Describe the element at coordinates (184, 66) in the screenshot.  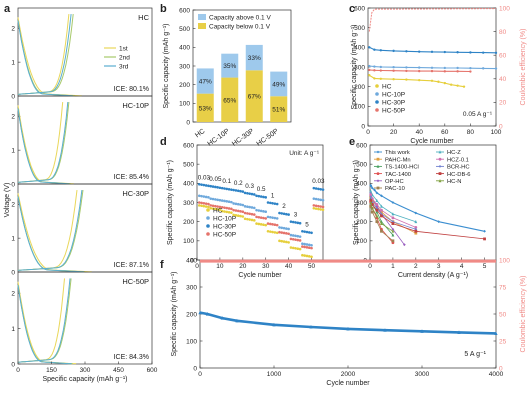
I see `y-tick-label: 300` at that location.